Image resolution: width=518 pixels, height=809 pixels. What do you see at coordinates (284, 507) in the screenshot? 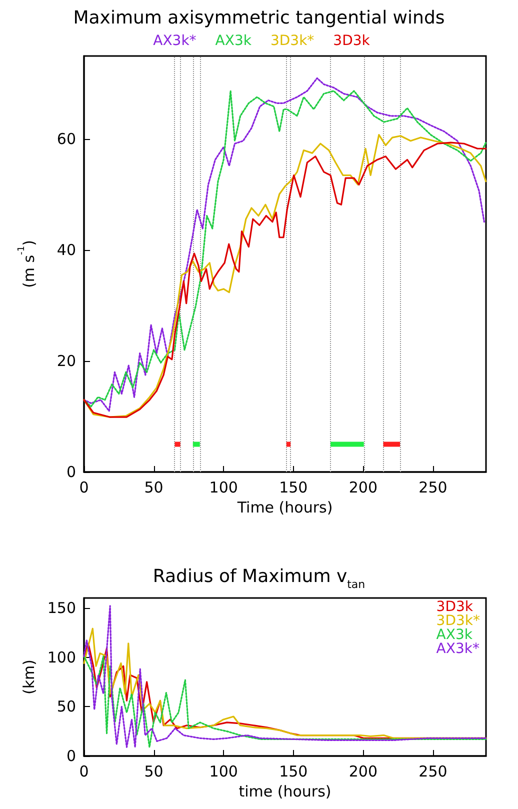
I see `x-axis-title: Time (hours)` at bounding box center [284, 507].